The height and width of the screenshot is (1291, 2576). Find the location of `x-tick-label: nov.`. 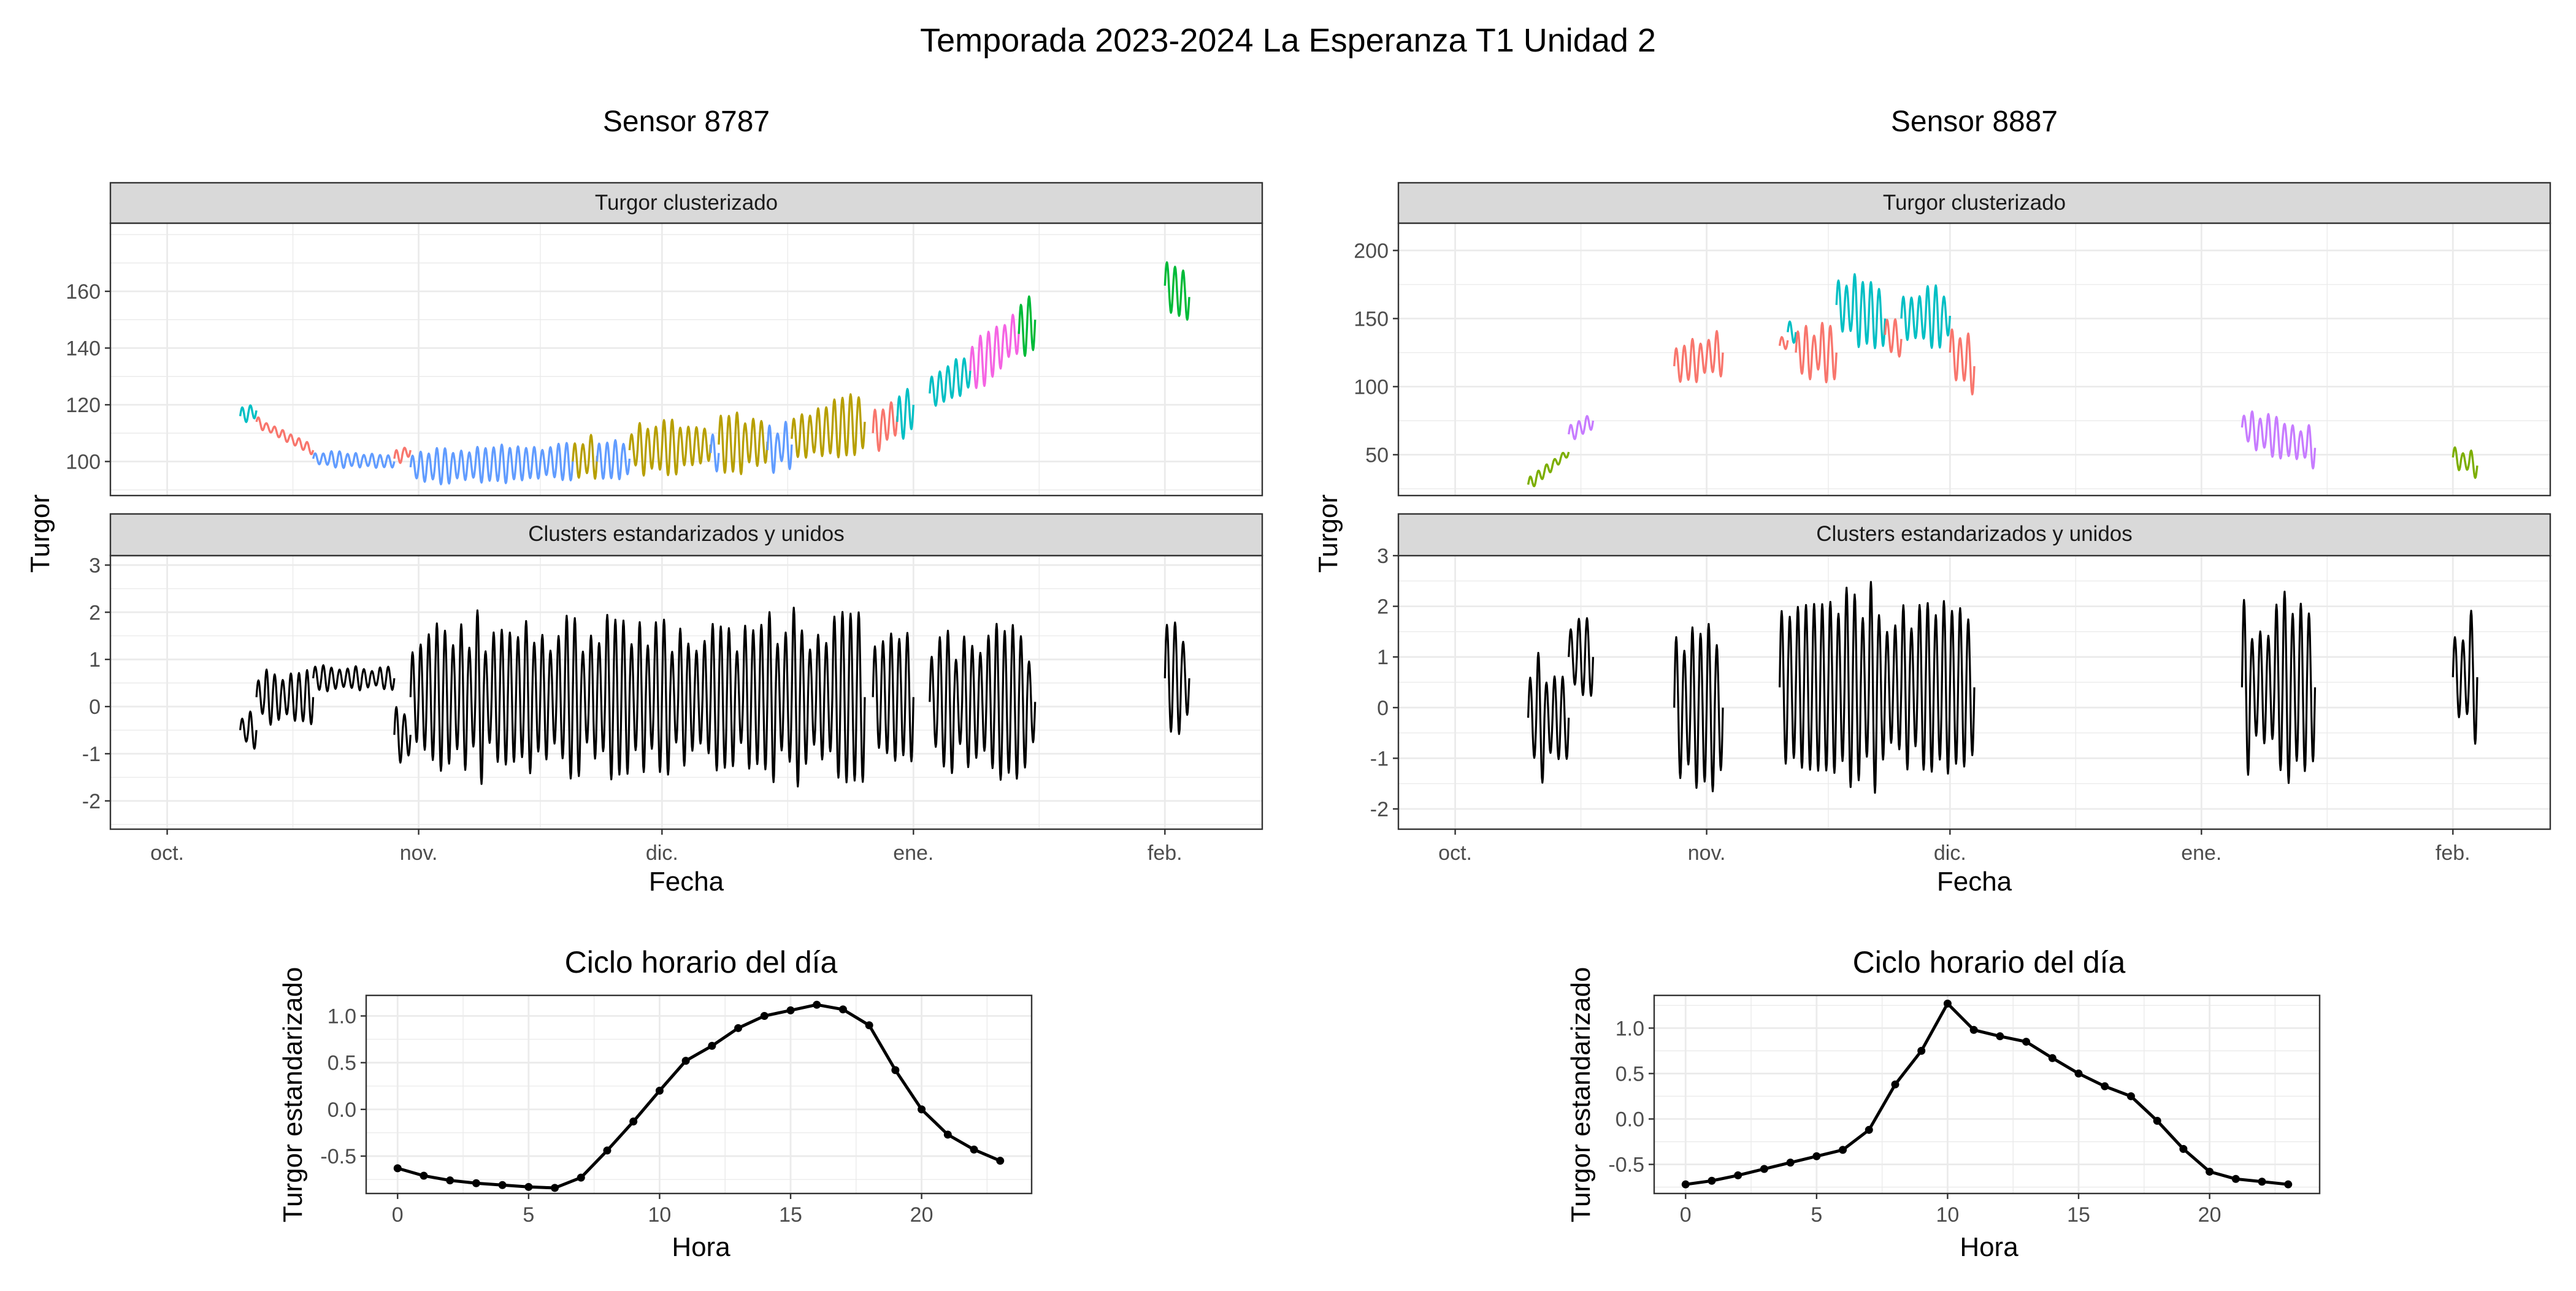

x-tick-label: nov. is located at coordinates (419, 853).